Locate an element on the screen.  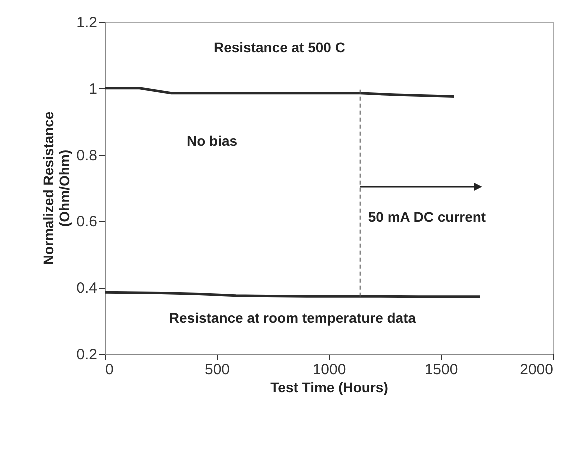
x-tick-label: 1000 is located at coordinates (329, 370).